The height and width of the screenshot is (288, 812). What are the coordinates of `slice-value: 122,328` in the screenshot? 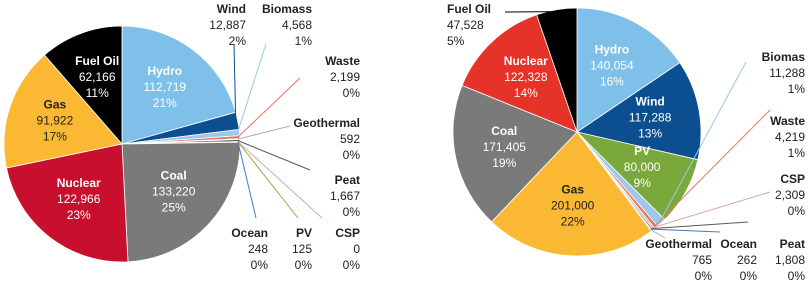 It's located at (526, 77).